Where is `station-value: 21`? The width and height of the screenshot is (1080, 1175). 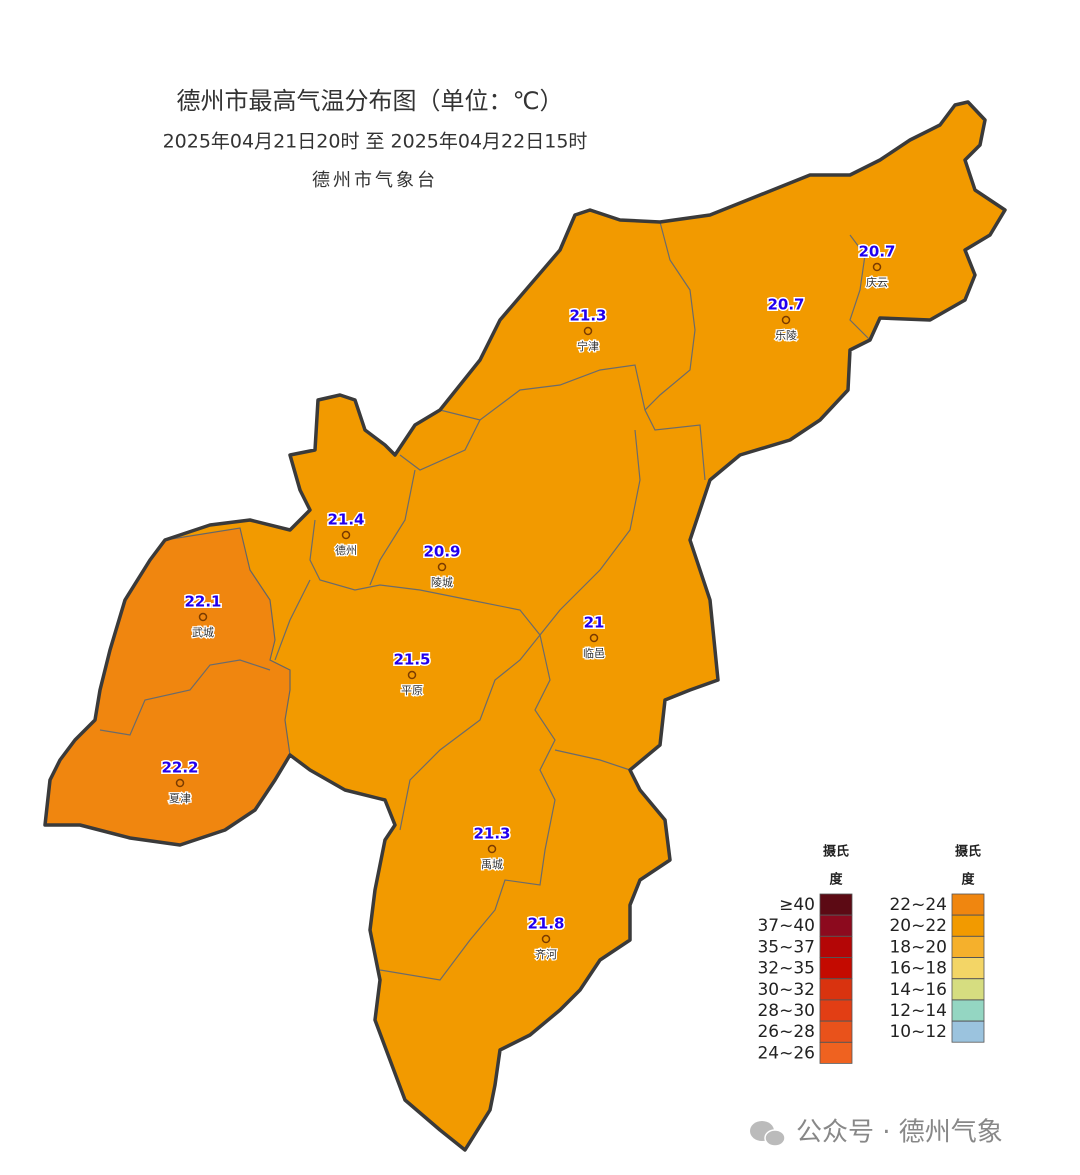
station-value: 21 is located at coordinates (594, 623).